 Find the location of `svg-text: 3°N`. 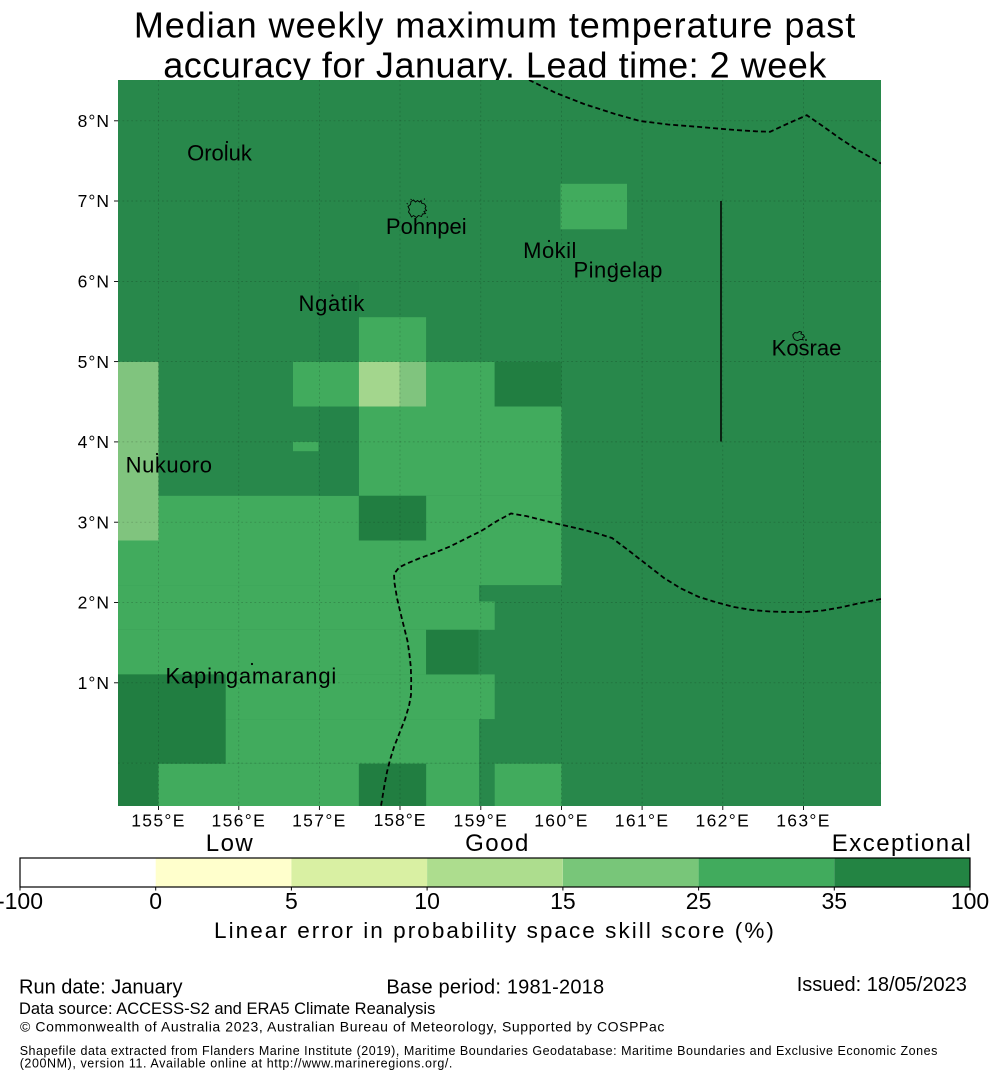

svg-text: 3°N is located at coordinates (94, 522).